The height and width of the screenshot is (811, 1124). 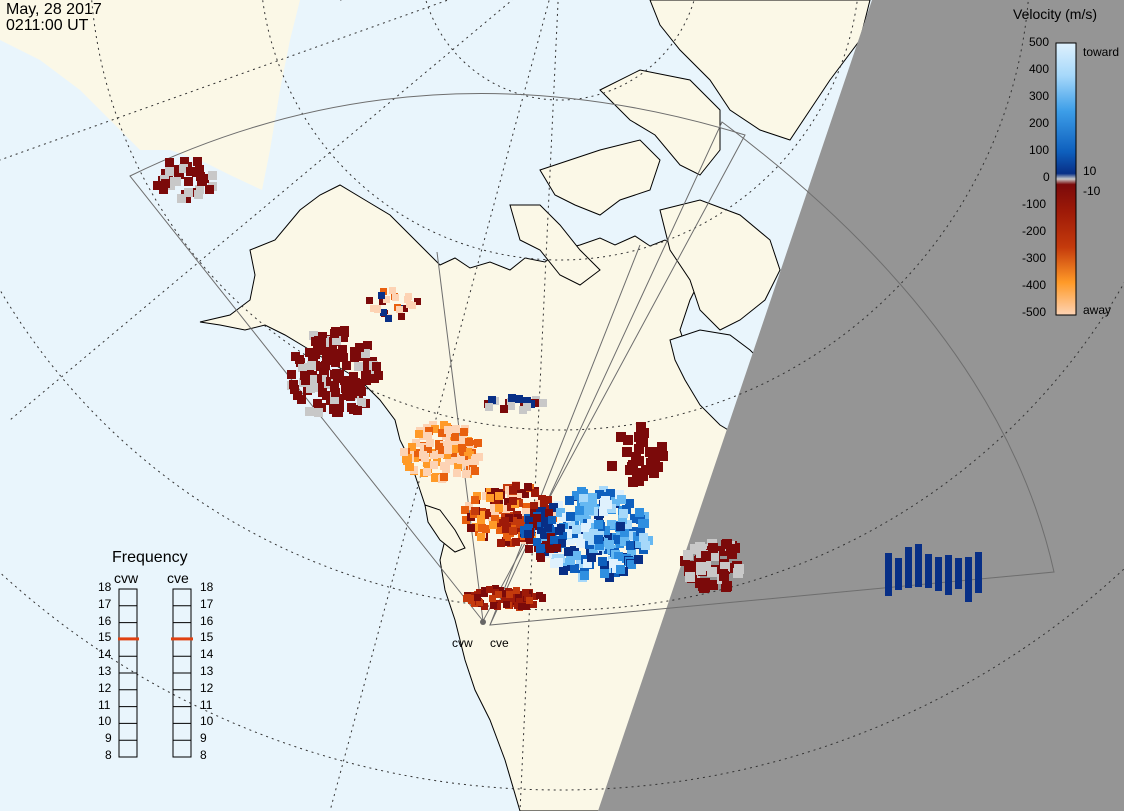 What do you see at coordinates (207, 721) in the screenshot?
I see `frequency-tick-label: 10` at bounding box center [207, 721].